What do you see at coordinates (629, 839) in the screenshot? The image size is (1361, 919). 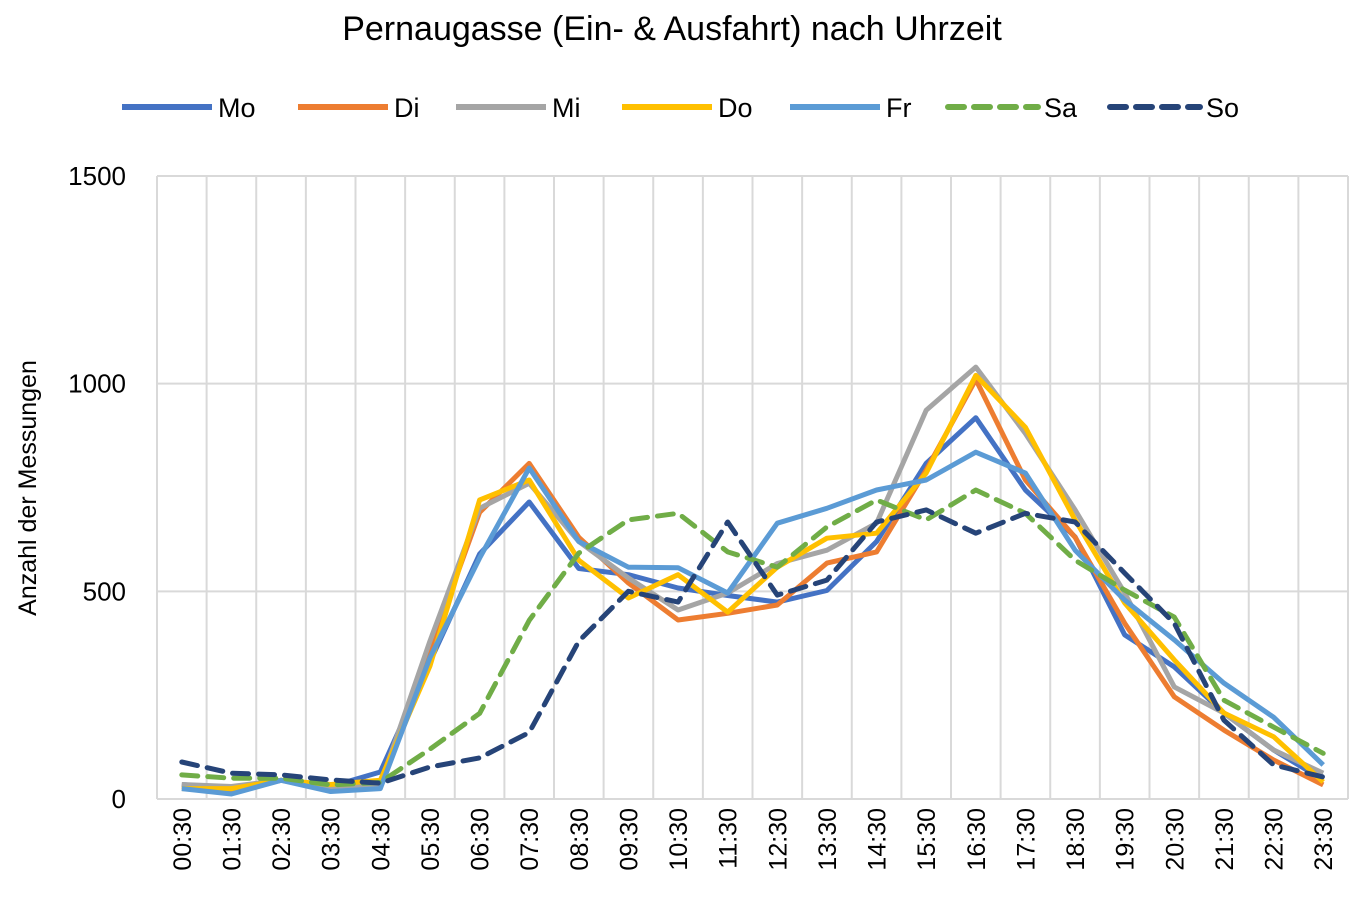 I see `x-tick-label: 09:30` at bounding box center [629, 839].